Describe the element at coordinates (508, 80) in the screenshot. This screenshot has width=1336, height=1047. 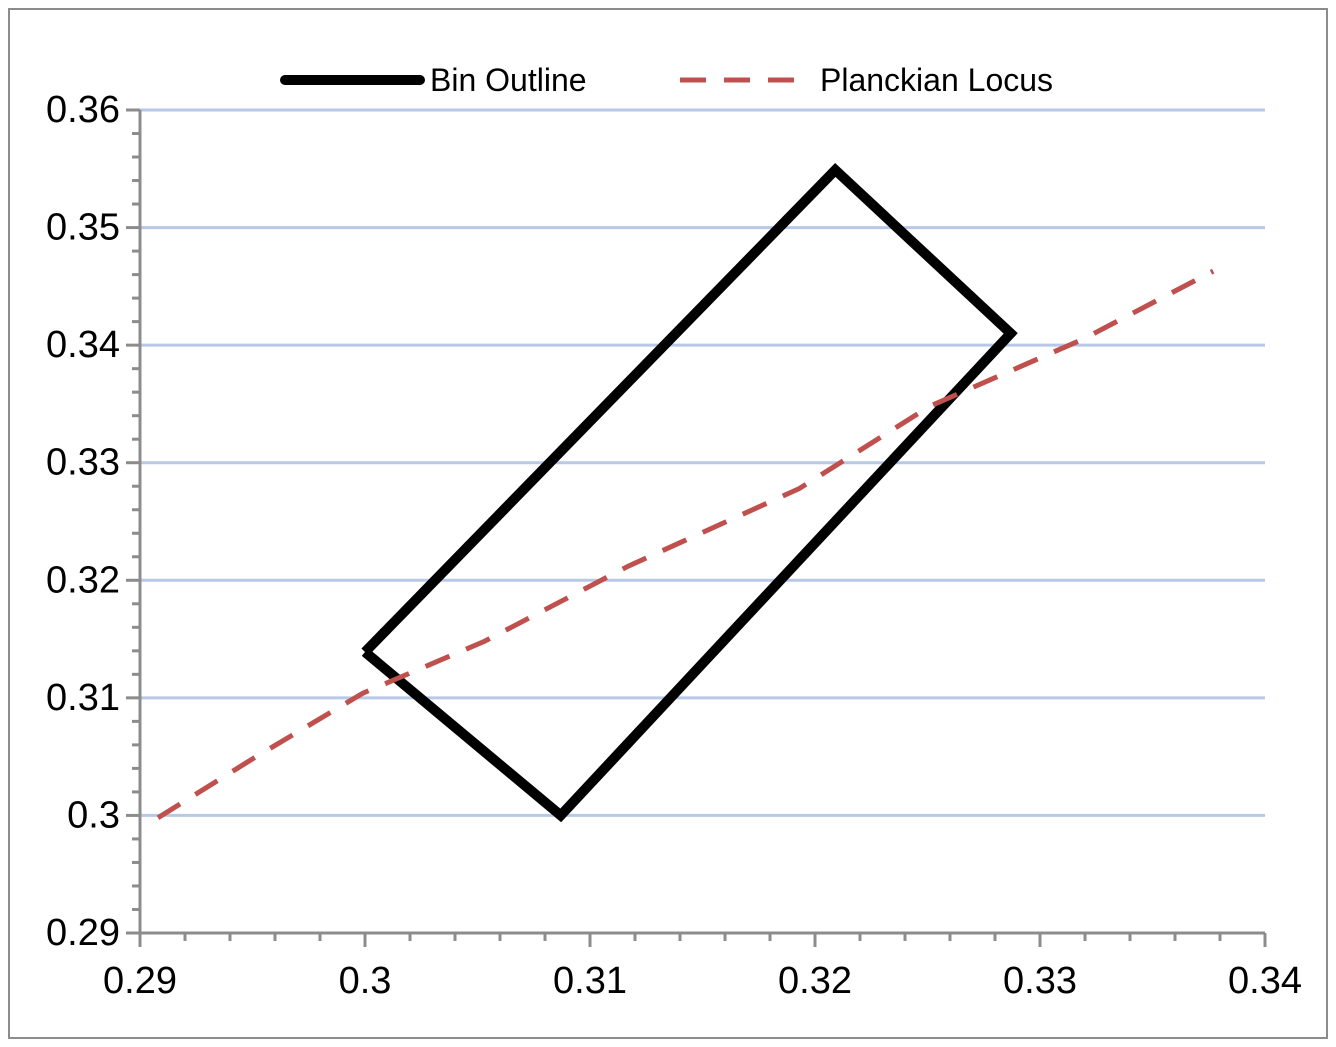
I see `legend-label-bin-outline: Bin Outline` at that location.